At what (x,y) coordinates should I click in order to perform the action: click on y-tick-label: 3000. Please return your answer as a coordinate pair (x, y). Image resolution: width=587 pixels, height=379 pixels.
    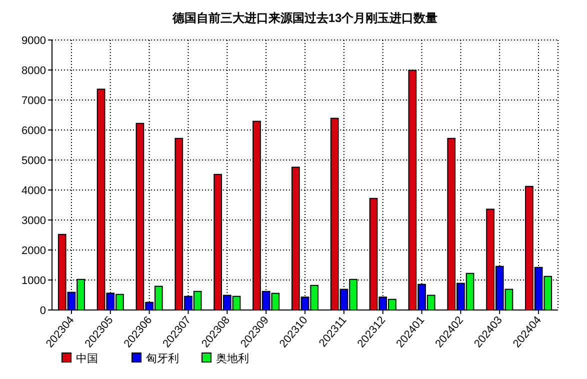
    Looking at the image, I should click on (34, 221).